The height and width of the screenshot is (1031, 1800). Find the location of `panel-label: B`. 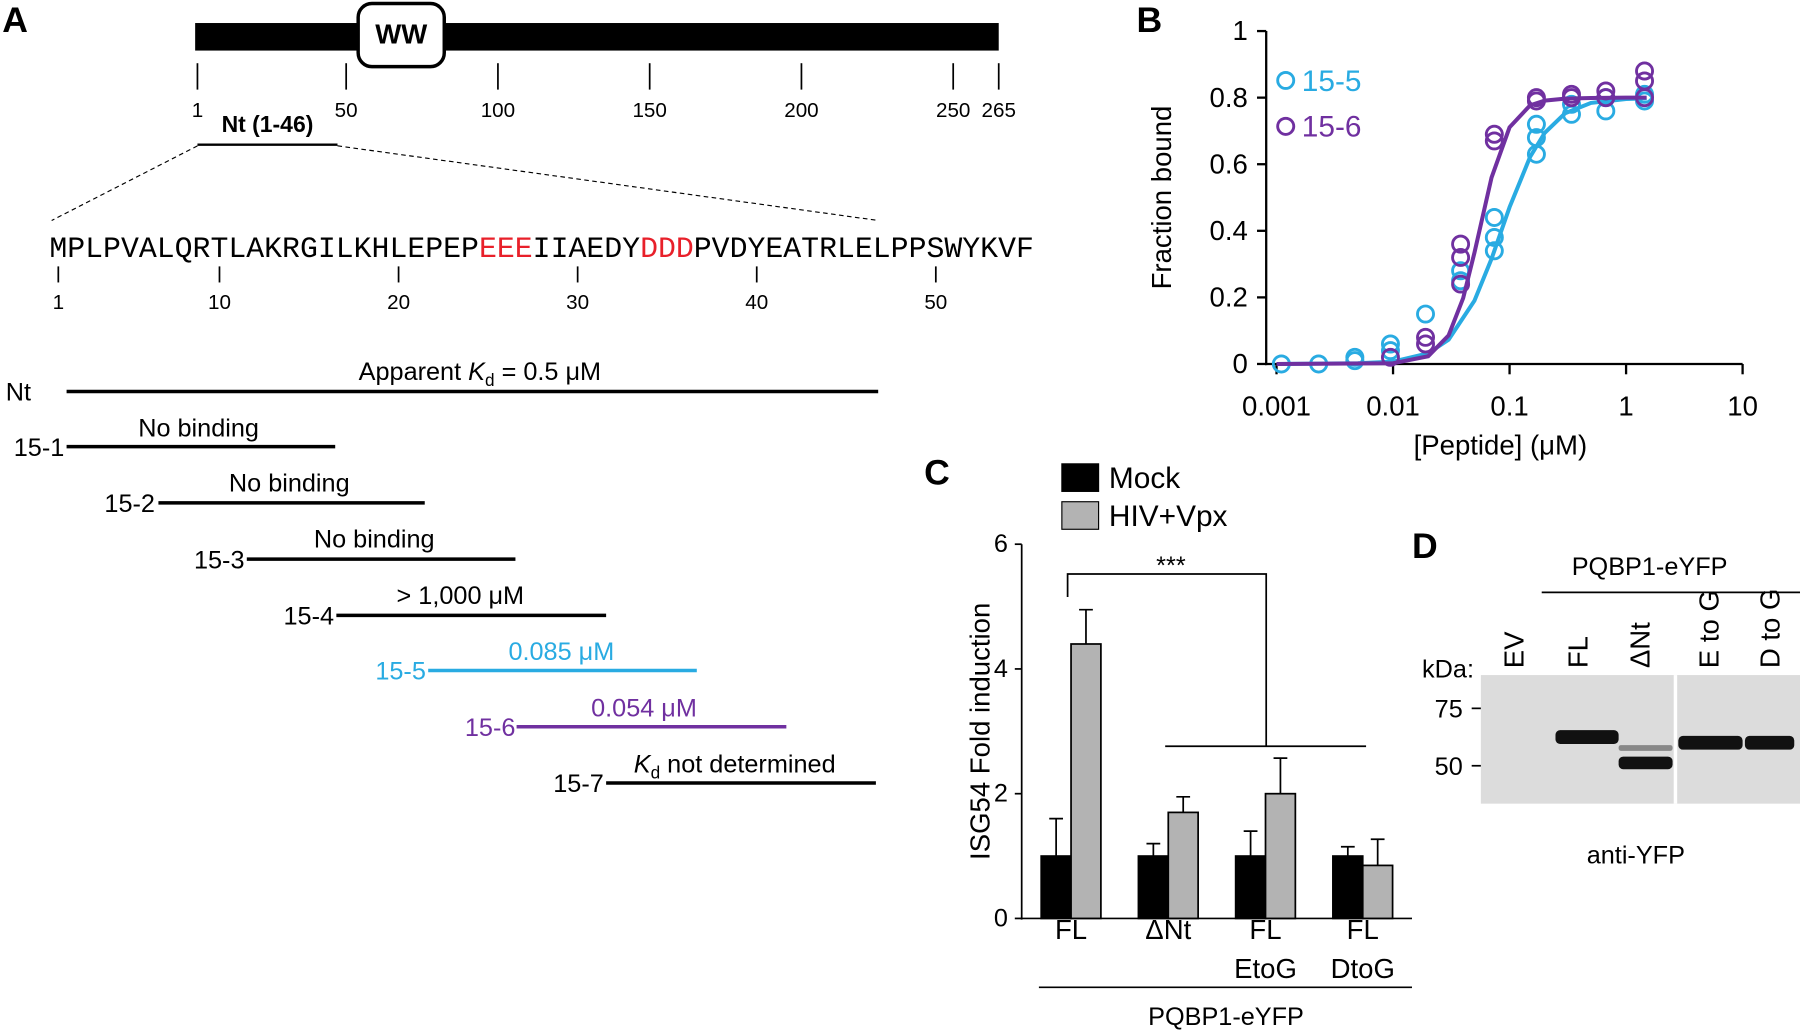

panel-label: B is located at coordinates (1149, 20).